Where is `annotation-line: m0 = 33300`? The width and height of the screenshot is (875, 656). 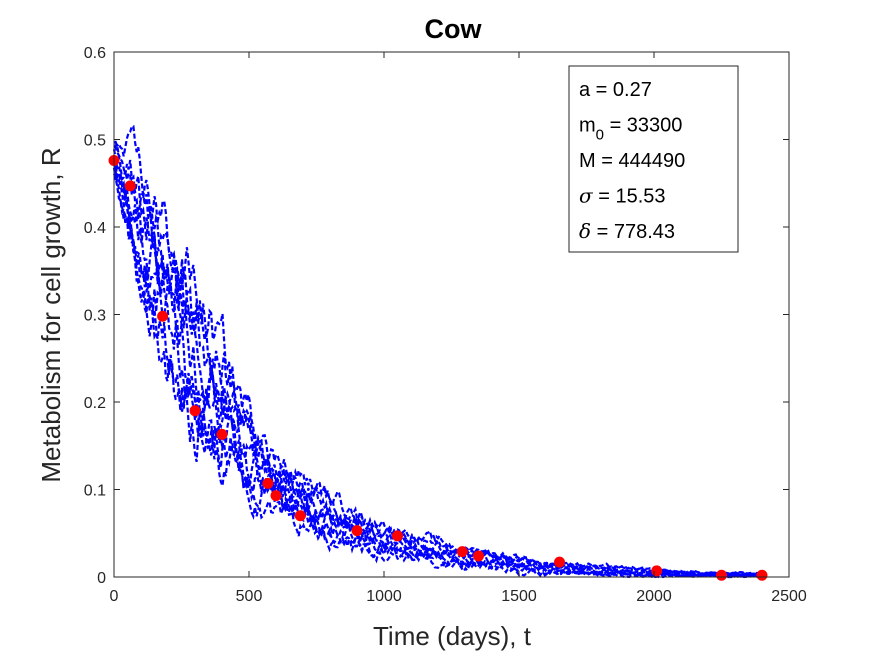
annotation-line: m0 = 33300 is located at coordinates (630, 129).